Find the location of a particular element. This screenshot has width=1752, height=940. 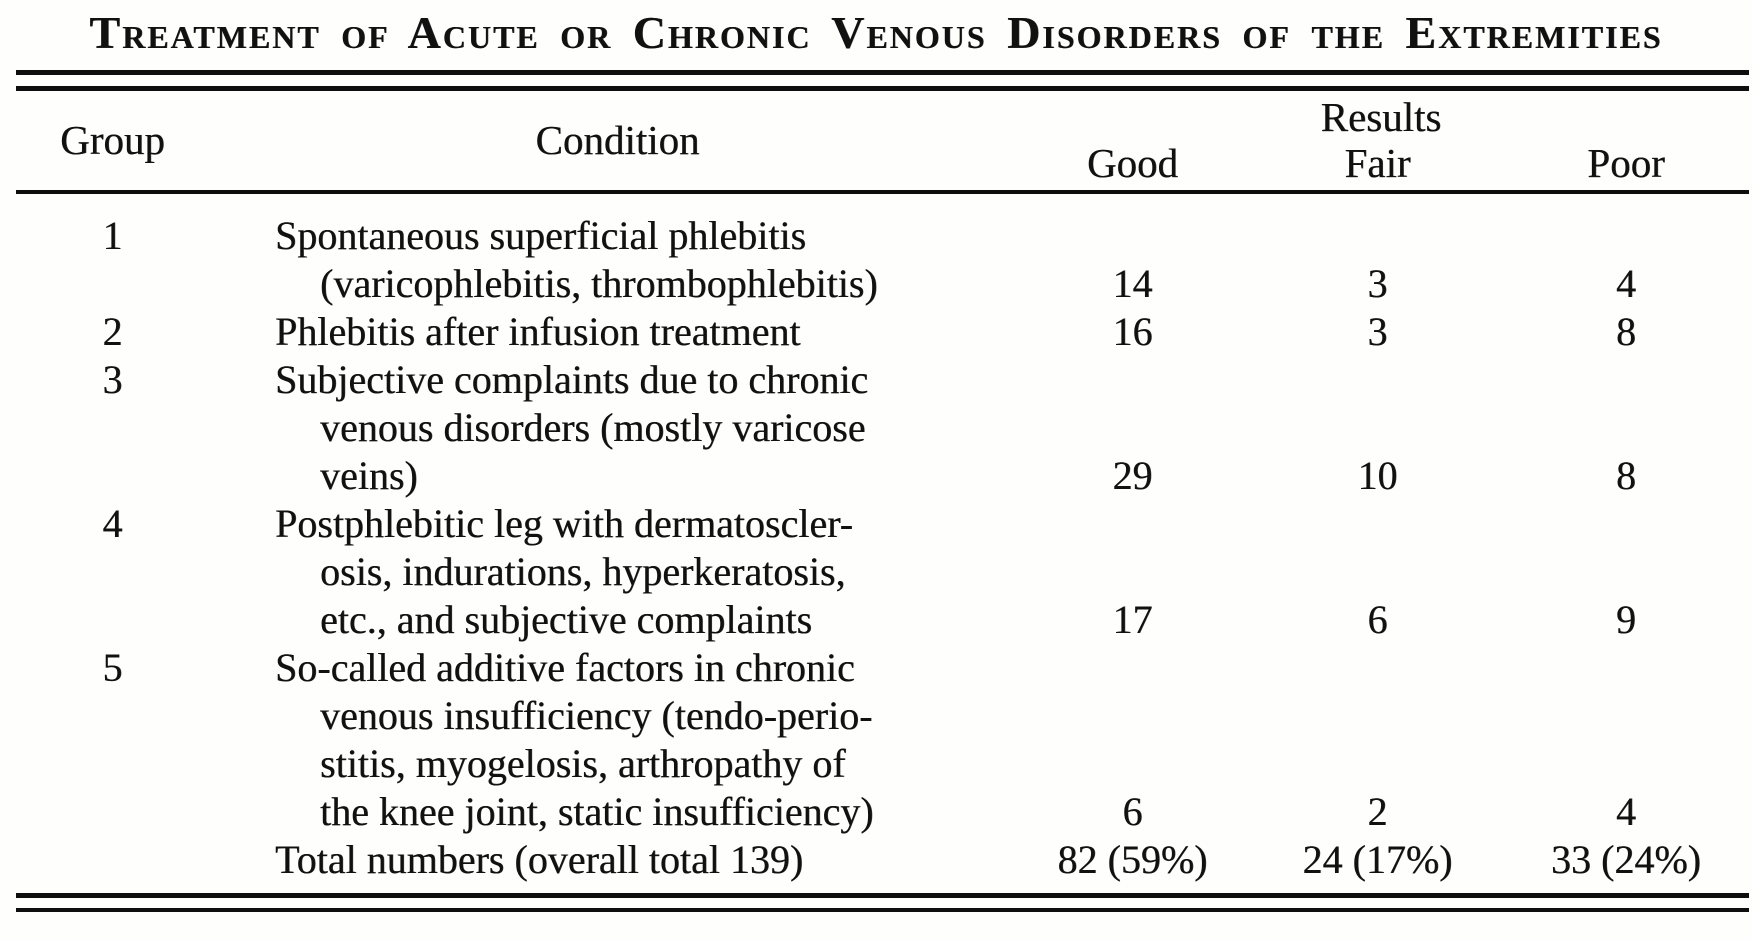

group-number: 1 is located at coordinates (112, 235).